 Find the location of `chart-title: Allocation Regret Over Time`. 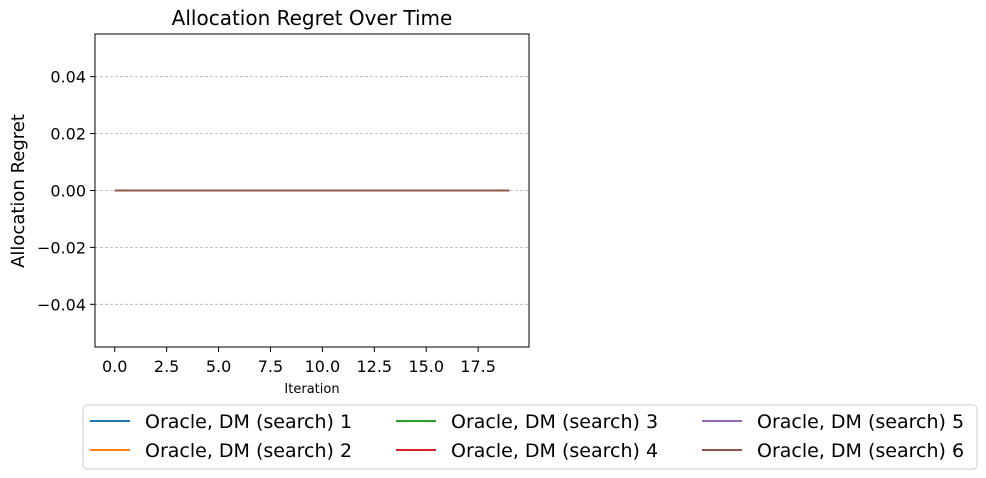

chart-title: Allocation Regret Over Time is located at coordinates (312, 18).